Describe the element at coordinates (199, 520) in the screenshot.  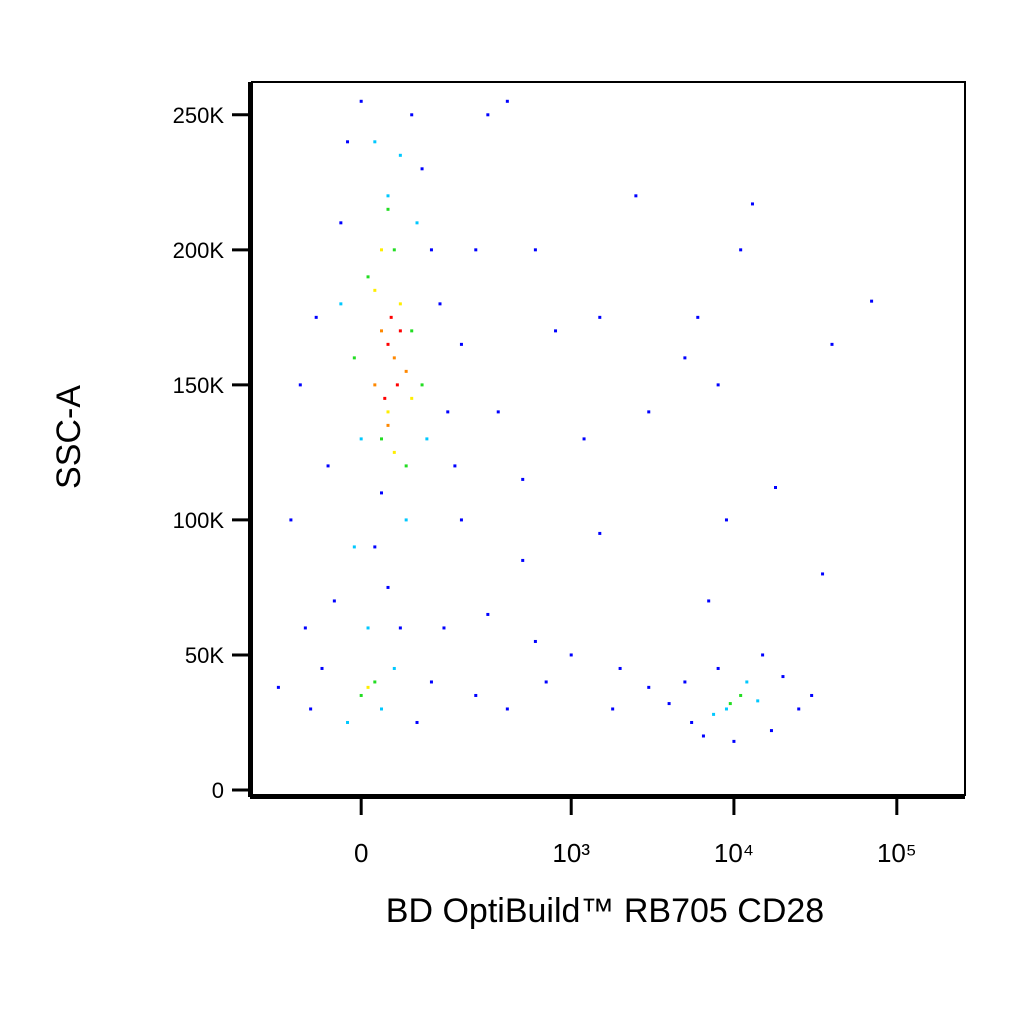
I see `y-tick-label: 100K` at that location.